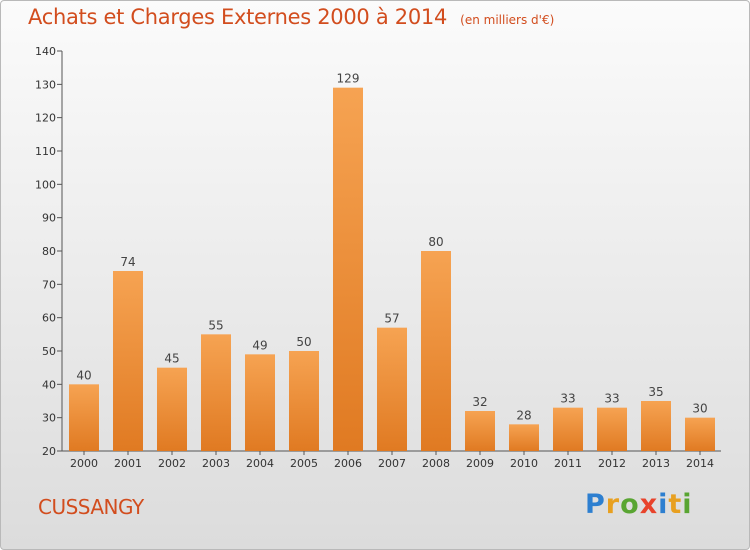 Image resolution: width=750 pixels, height=550 pixels. I want to click on data-label: 50, so click(303, 342).